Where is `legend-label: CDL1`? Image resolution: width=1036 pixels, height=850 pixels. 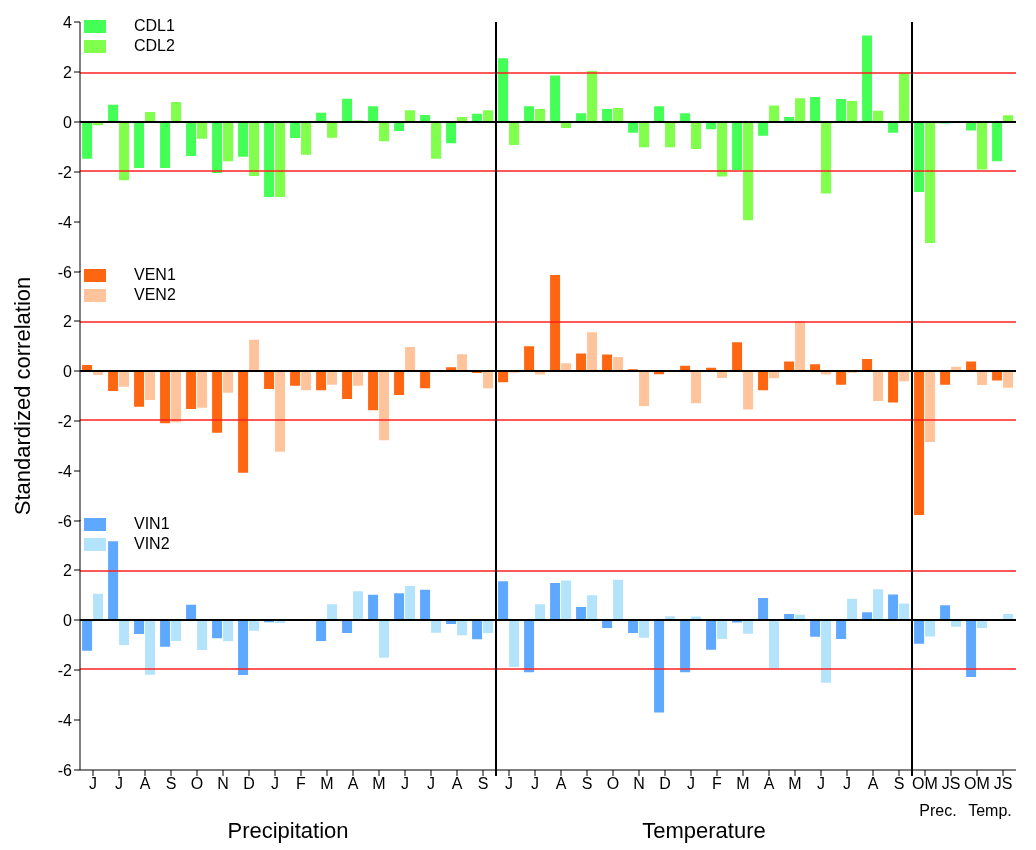 legend-label: CDL1 is located at coordinates (154, 26).